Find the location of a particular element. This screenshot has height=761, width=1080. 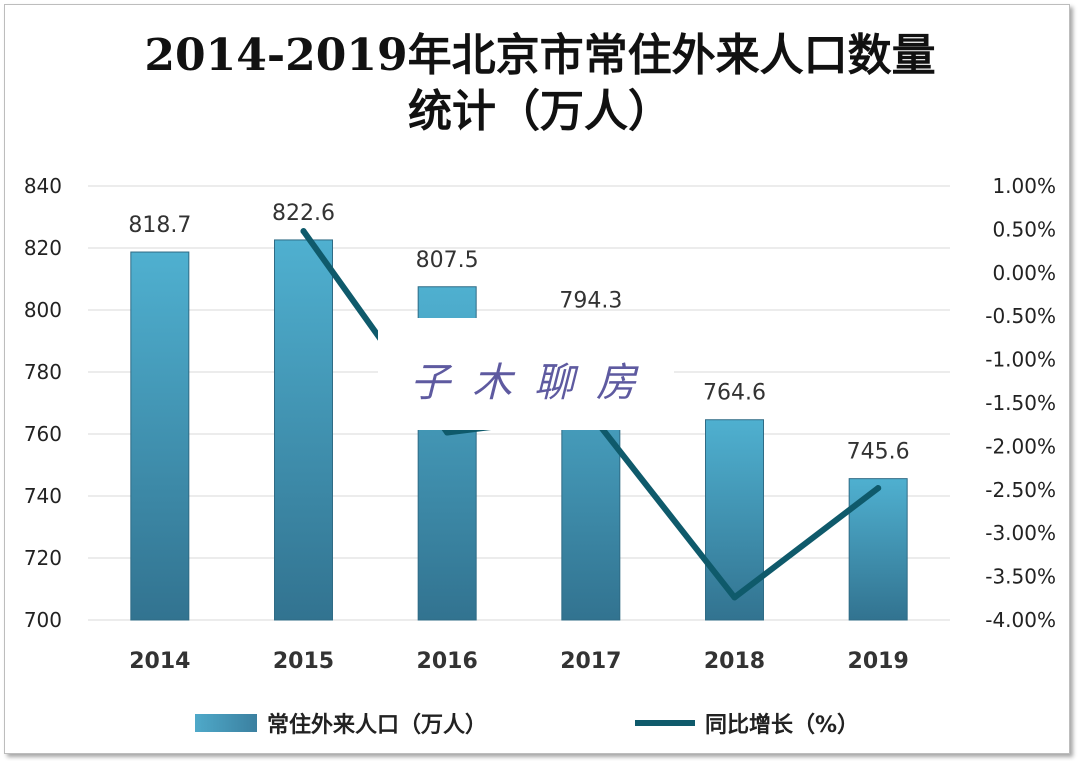

legend-line-label: 同比增长（%） is located at coordinates (782, 725).